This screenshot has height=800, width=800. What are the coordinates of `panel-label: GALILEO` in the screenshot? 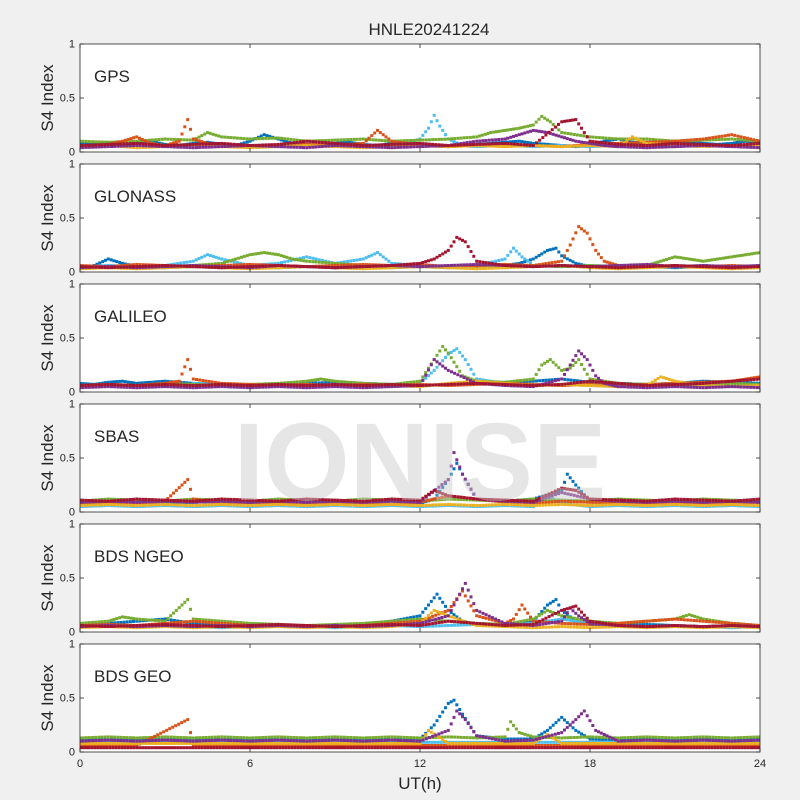 It's located at (130, 316).